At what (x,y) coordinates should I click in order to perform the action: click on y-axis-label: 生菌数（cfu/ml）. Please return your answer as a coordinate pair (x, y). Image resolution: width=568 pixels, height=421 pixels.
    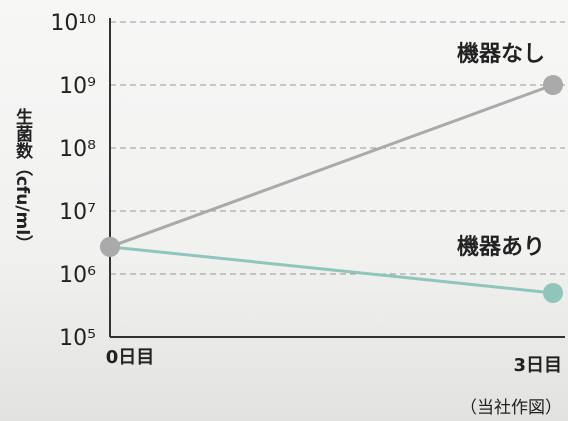
    Looking at the image, I should click on (22, 179).